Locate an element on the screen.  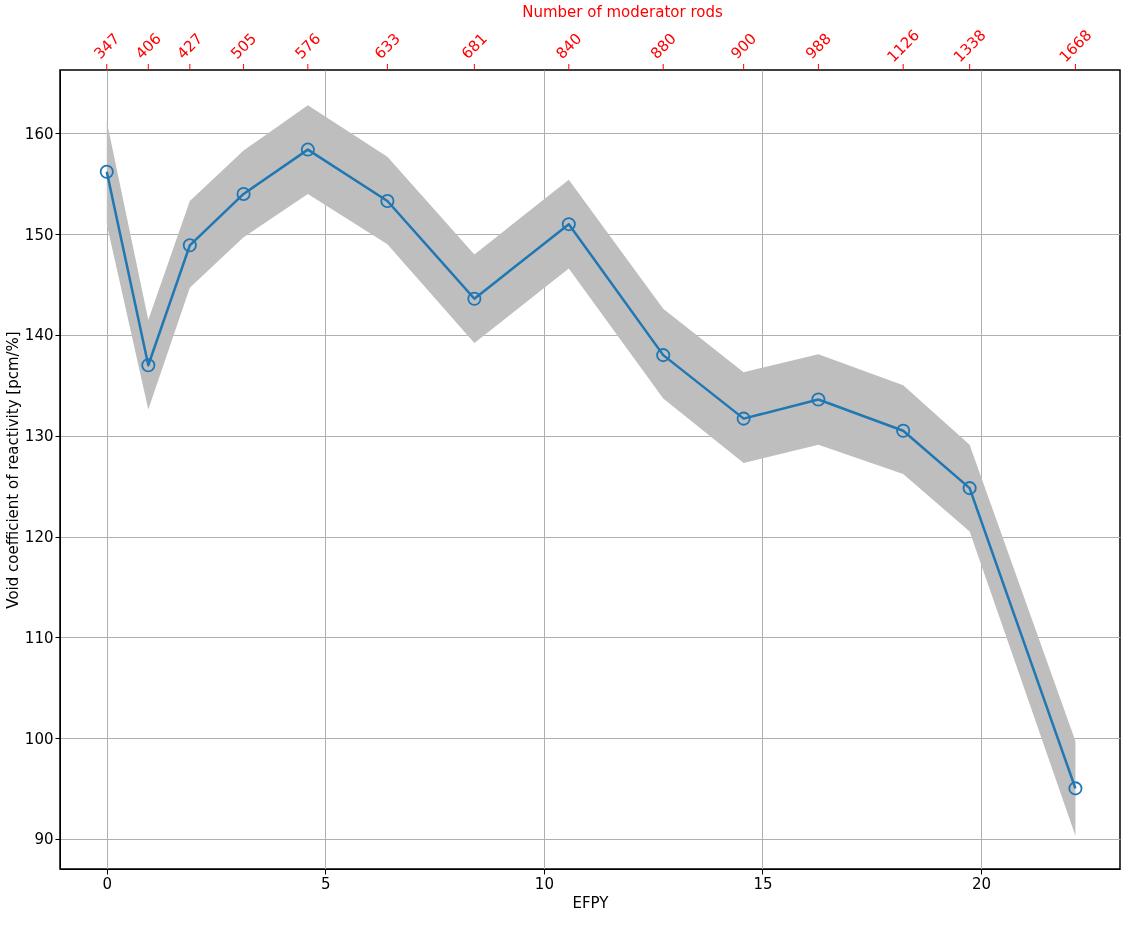
annotation: 633 is located at coordinates (387, 46).